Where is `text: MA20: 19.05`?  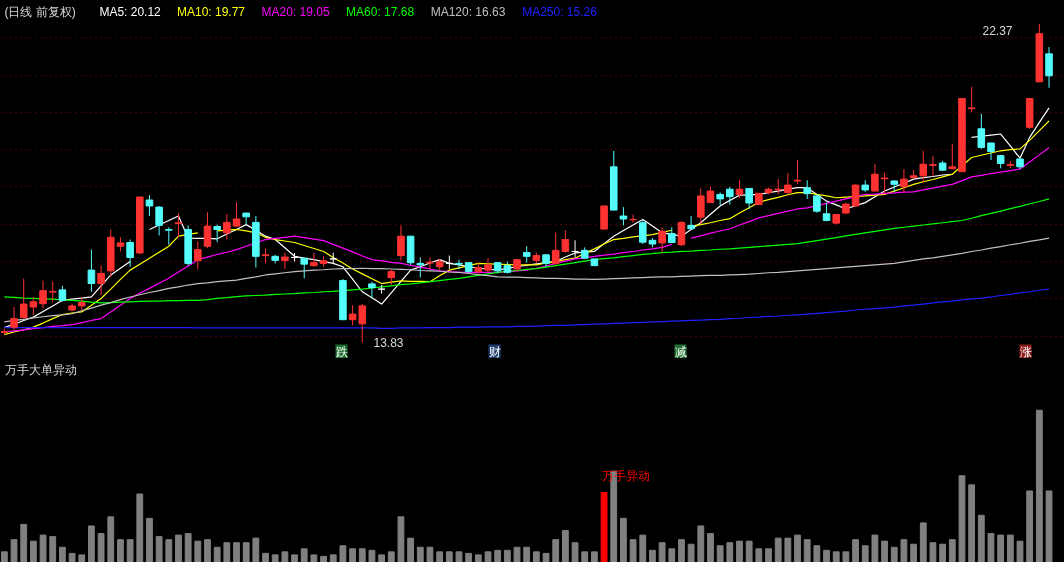
text: MA20: 19.05 is located at coordinates (295, 11).